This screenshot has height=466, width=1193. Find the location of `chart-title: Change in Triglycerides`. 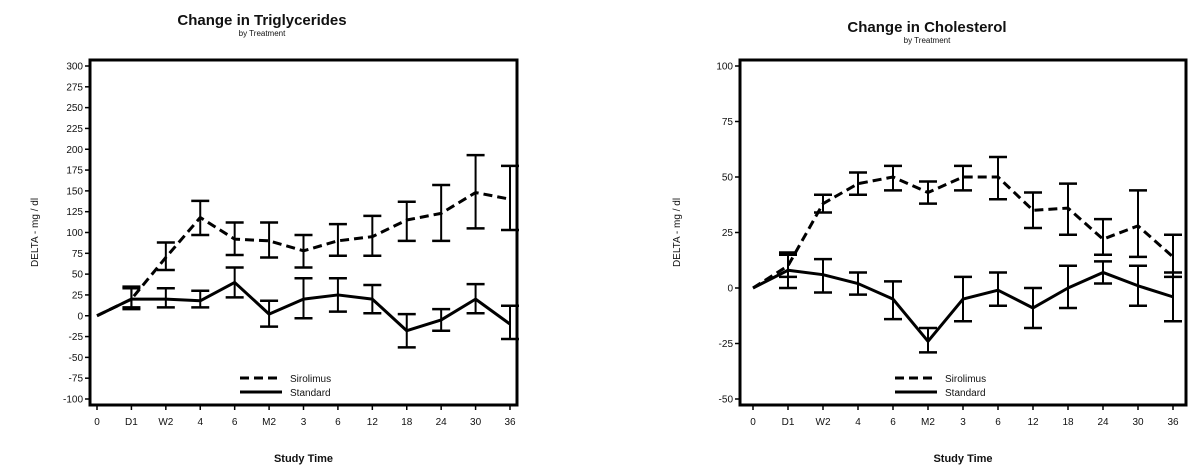

chart-title: Change in Triglycerides is located at coordinates (261, 20).